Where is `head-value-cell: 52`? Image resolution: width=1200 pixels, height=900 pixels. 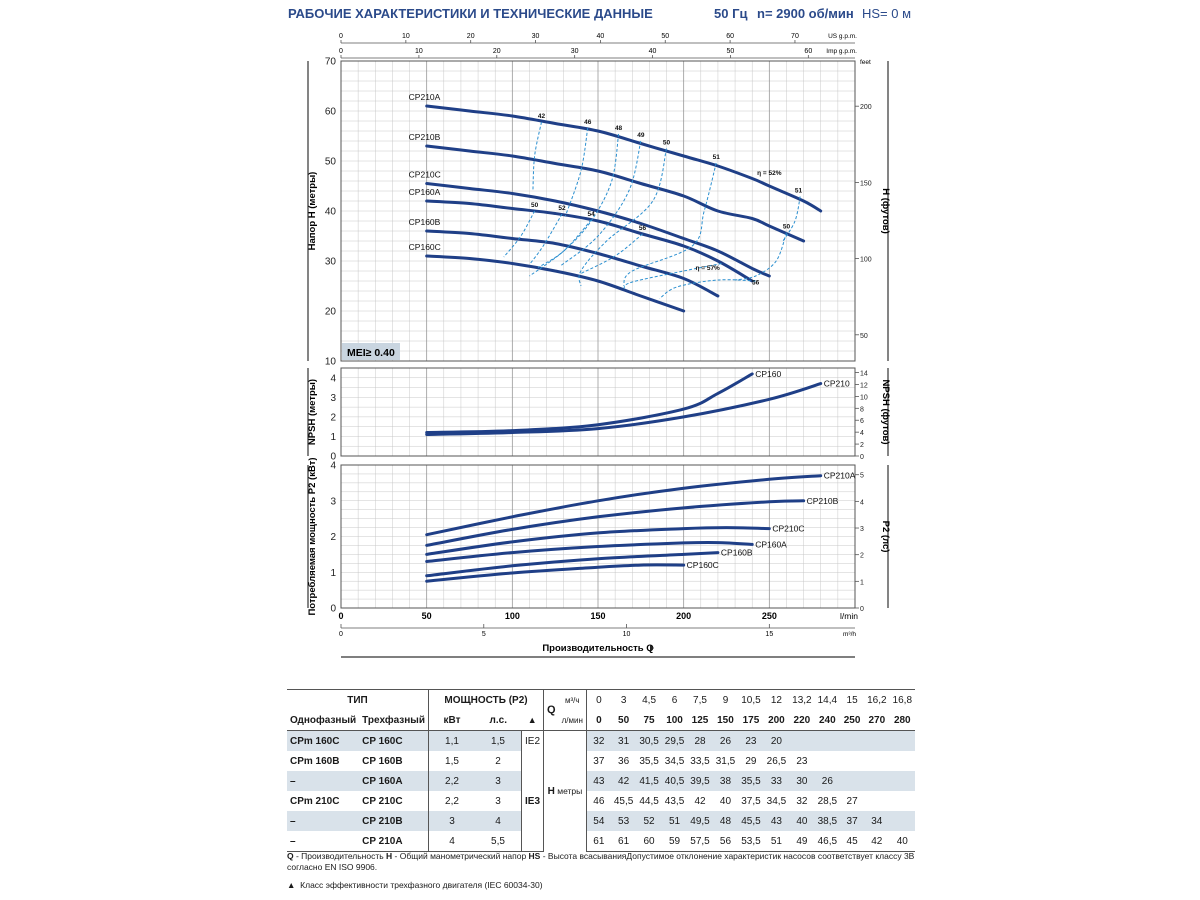
head-value-cell: 52 is located at coordinates (649, 821).